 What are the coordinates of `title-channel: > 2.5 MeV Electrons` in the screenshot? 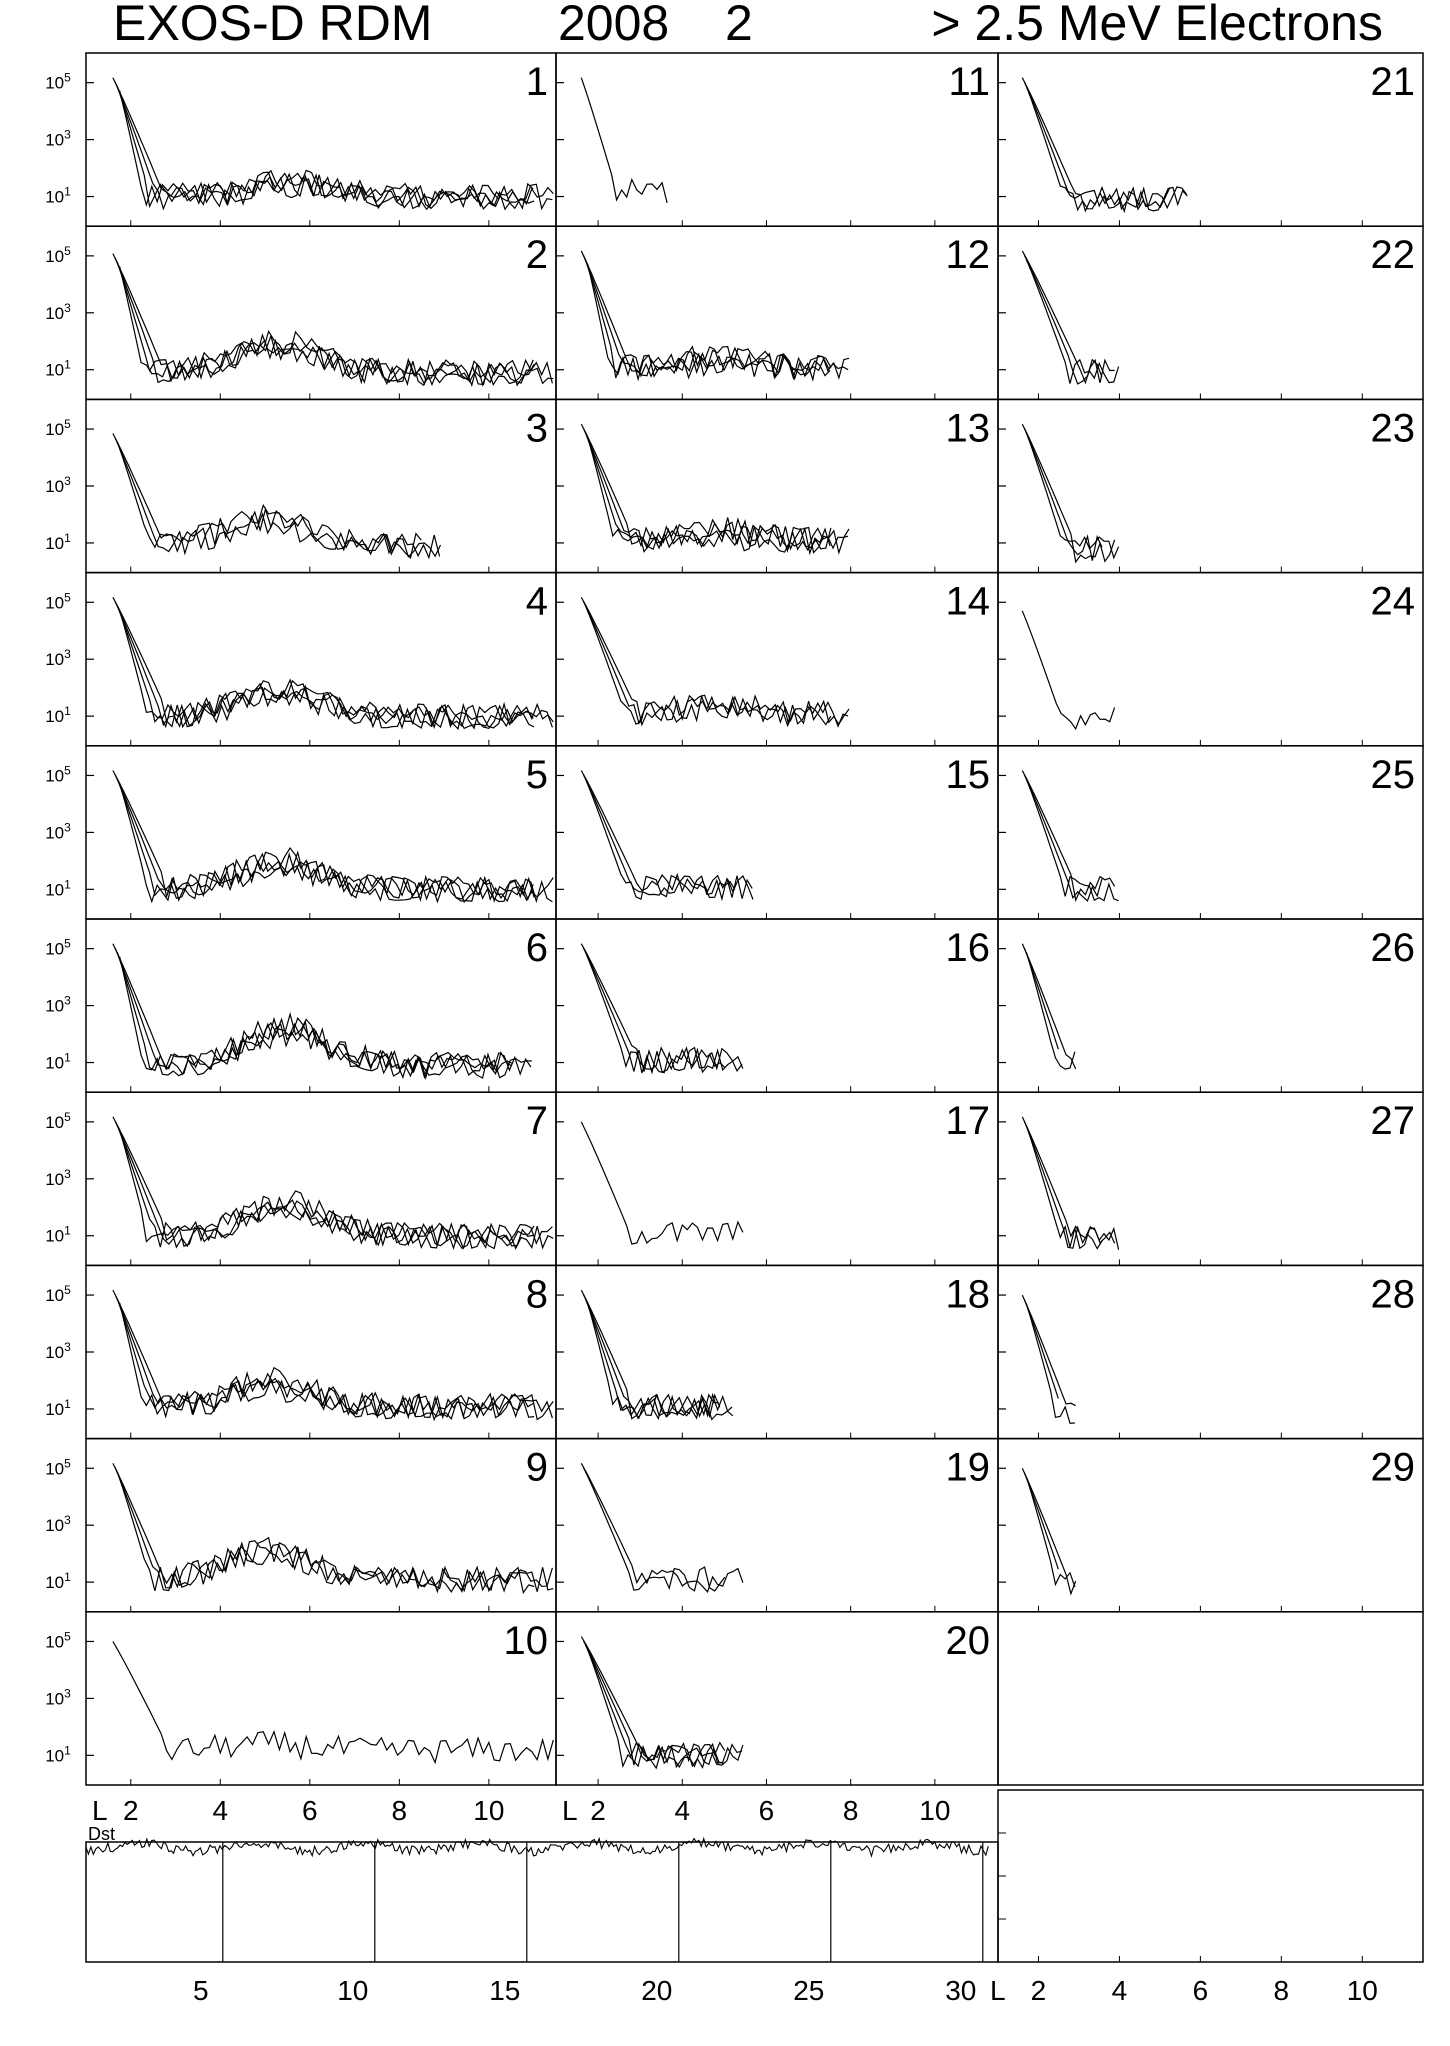 It's located at (1157, 25).